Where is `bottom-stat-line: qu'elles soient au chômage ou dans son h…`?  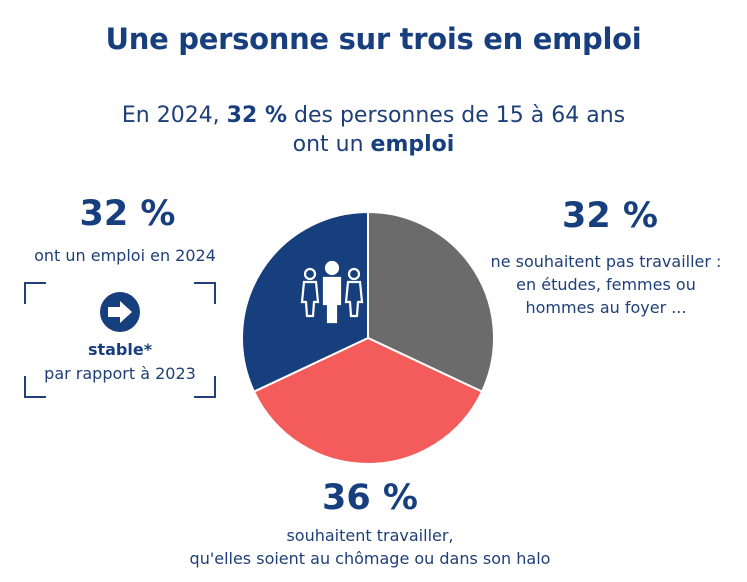
bottom-stat-line: qu'elles soient au chômage ou dans son h… is located at coordinates (370, 558).